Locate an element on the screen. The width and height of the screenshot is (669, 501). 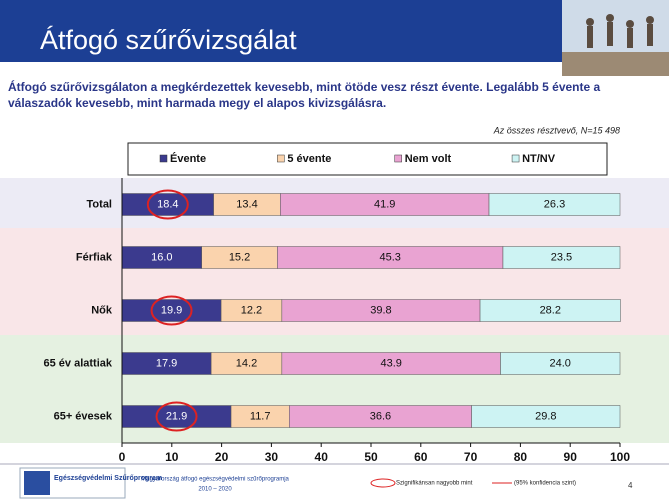
page-number: 4 is located at coordinates (630, 485).